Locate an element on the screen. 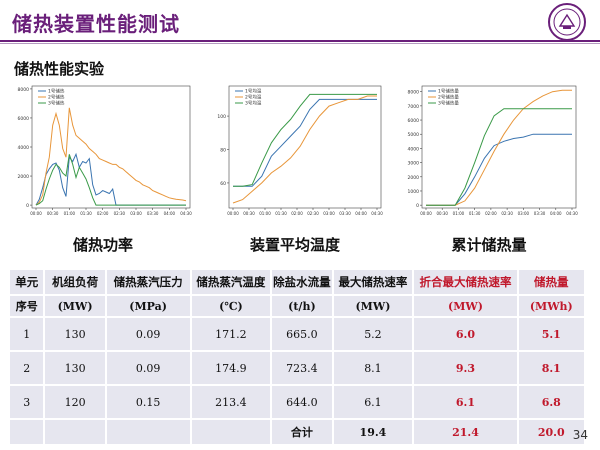 The height and width of the screenshot is (450, 600). table-cell: 2 is located at coordinates (27, 368).